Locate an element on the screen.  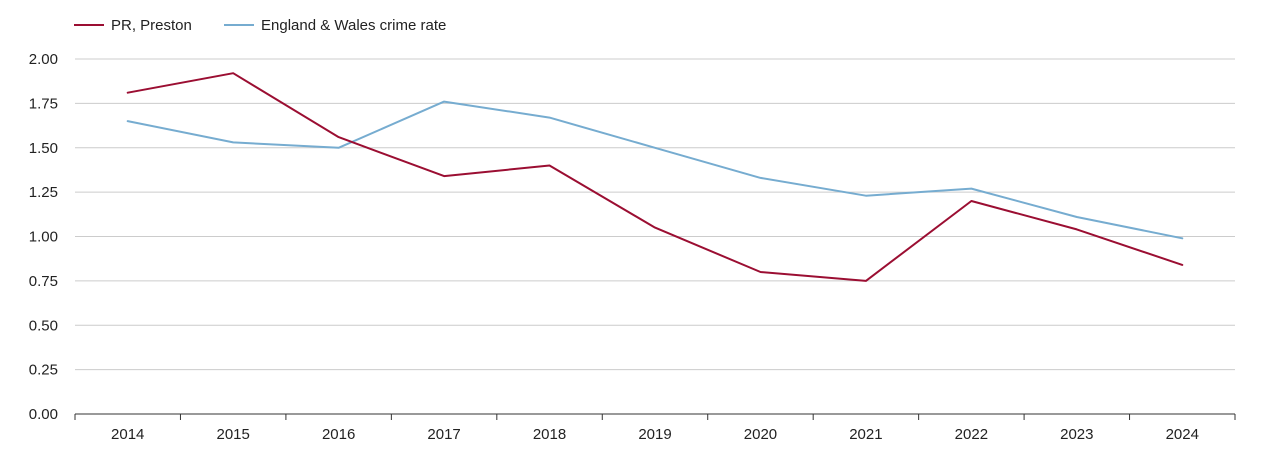
x-tick-label: 2024 is located at coordinates (1182, 434).